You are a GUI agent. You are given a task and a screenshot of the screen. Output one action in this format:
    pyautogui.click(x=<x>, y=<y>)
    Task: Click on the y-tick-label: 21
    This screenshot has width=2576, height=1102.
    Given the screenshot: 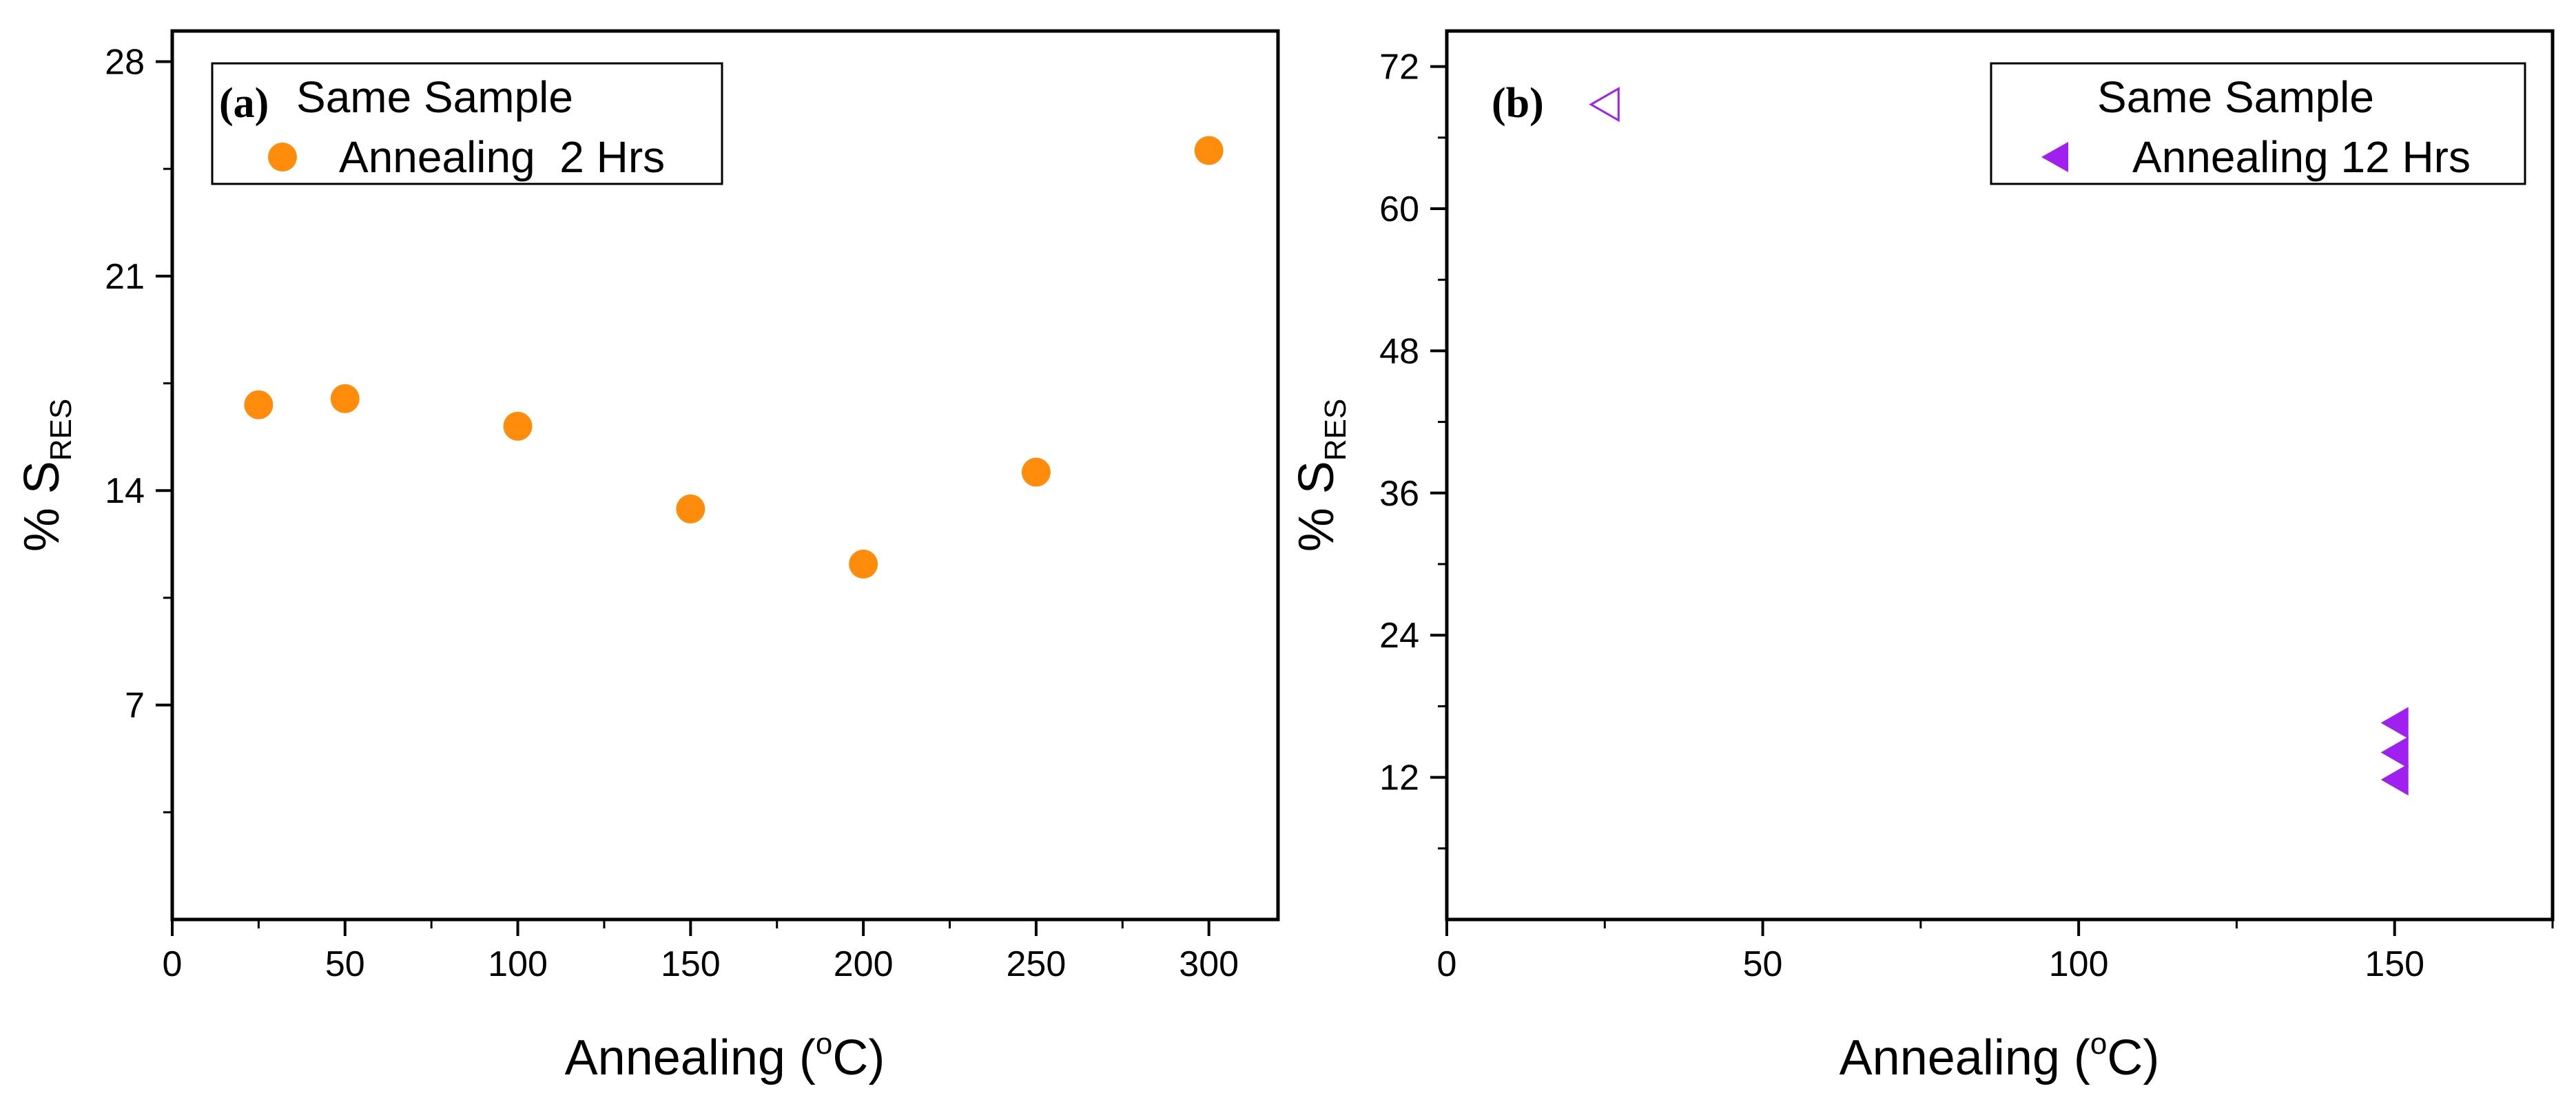 What is the action you would take?
    pyautogui.click(x=125, y=277)
    